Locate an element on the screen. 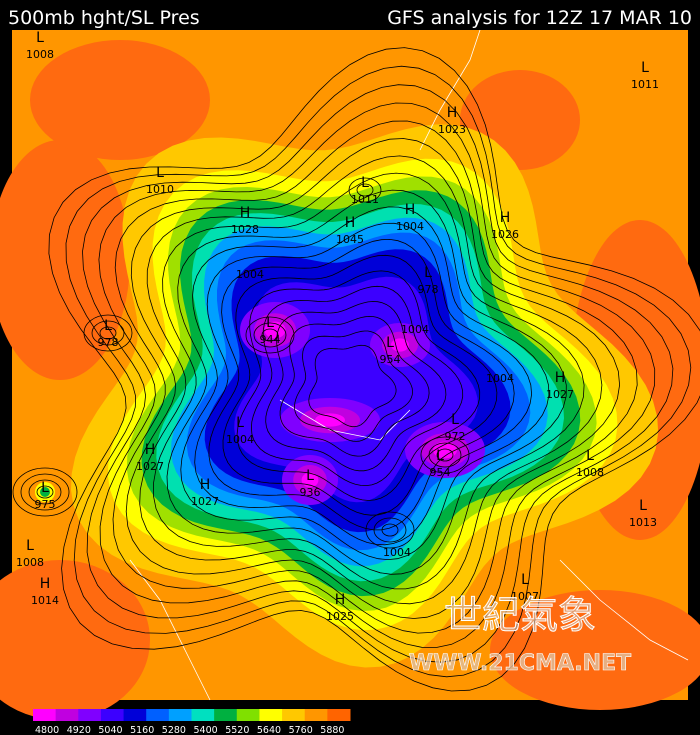 This screenshot has height=735, width=700. center-pressure: 1014 is located at coordinates (45, 600).